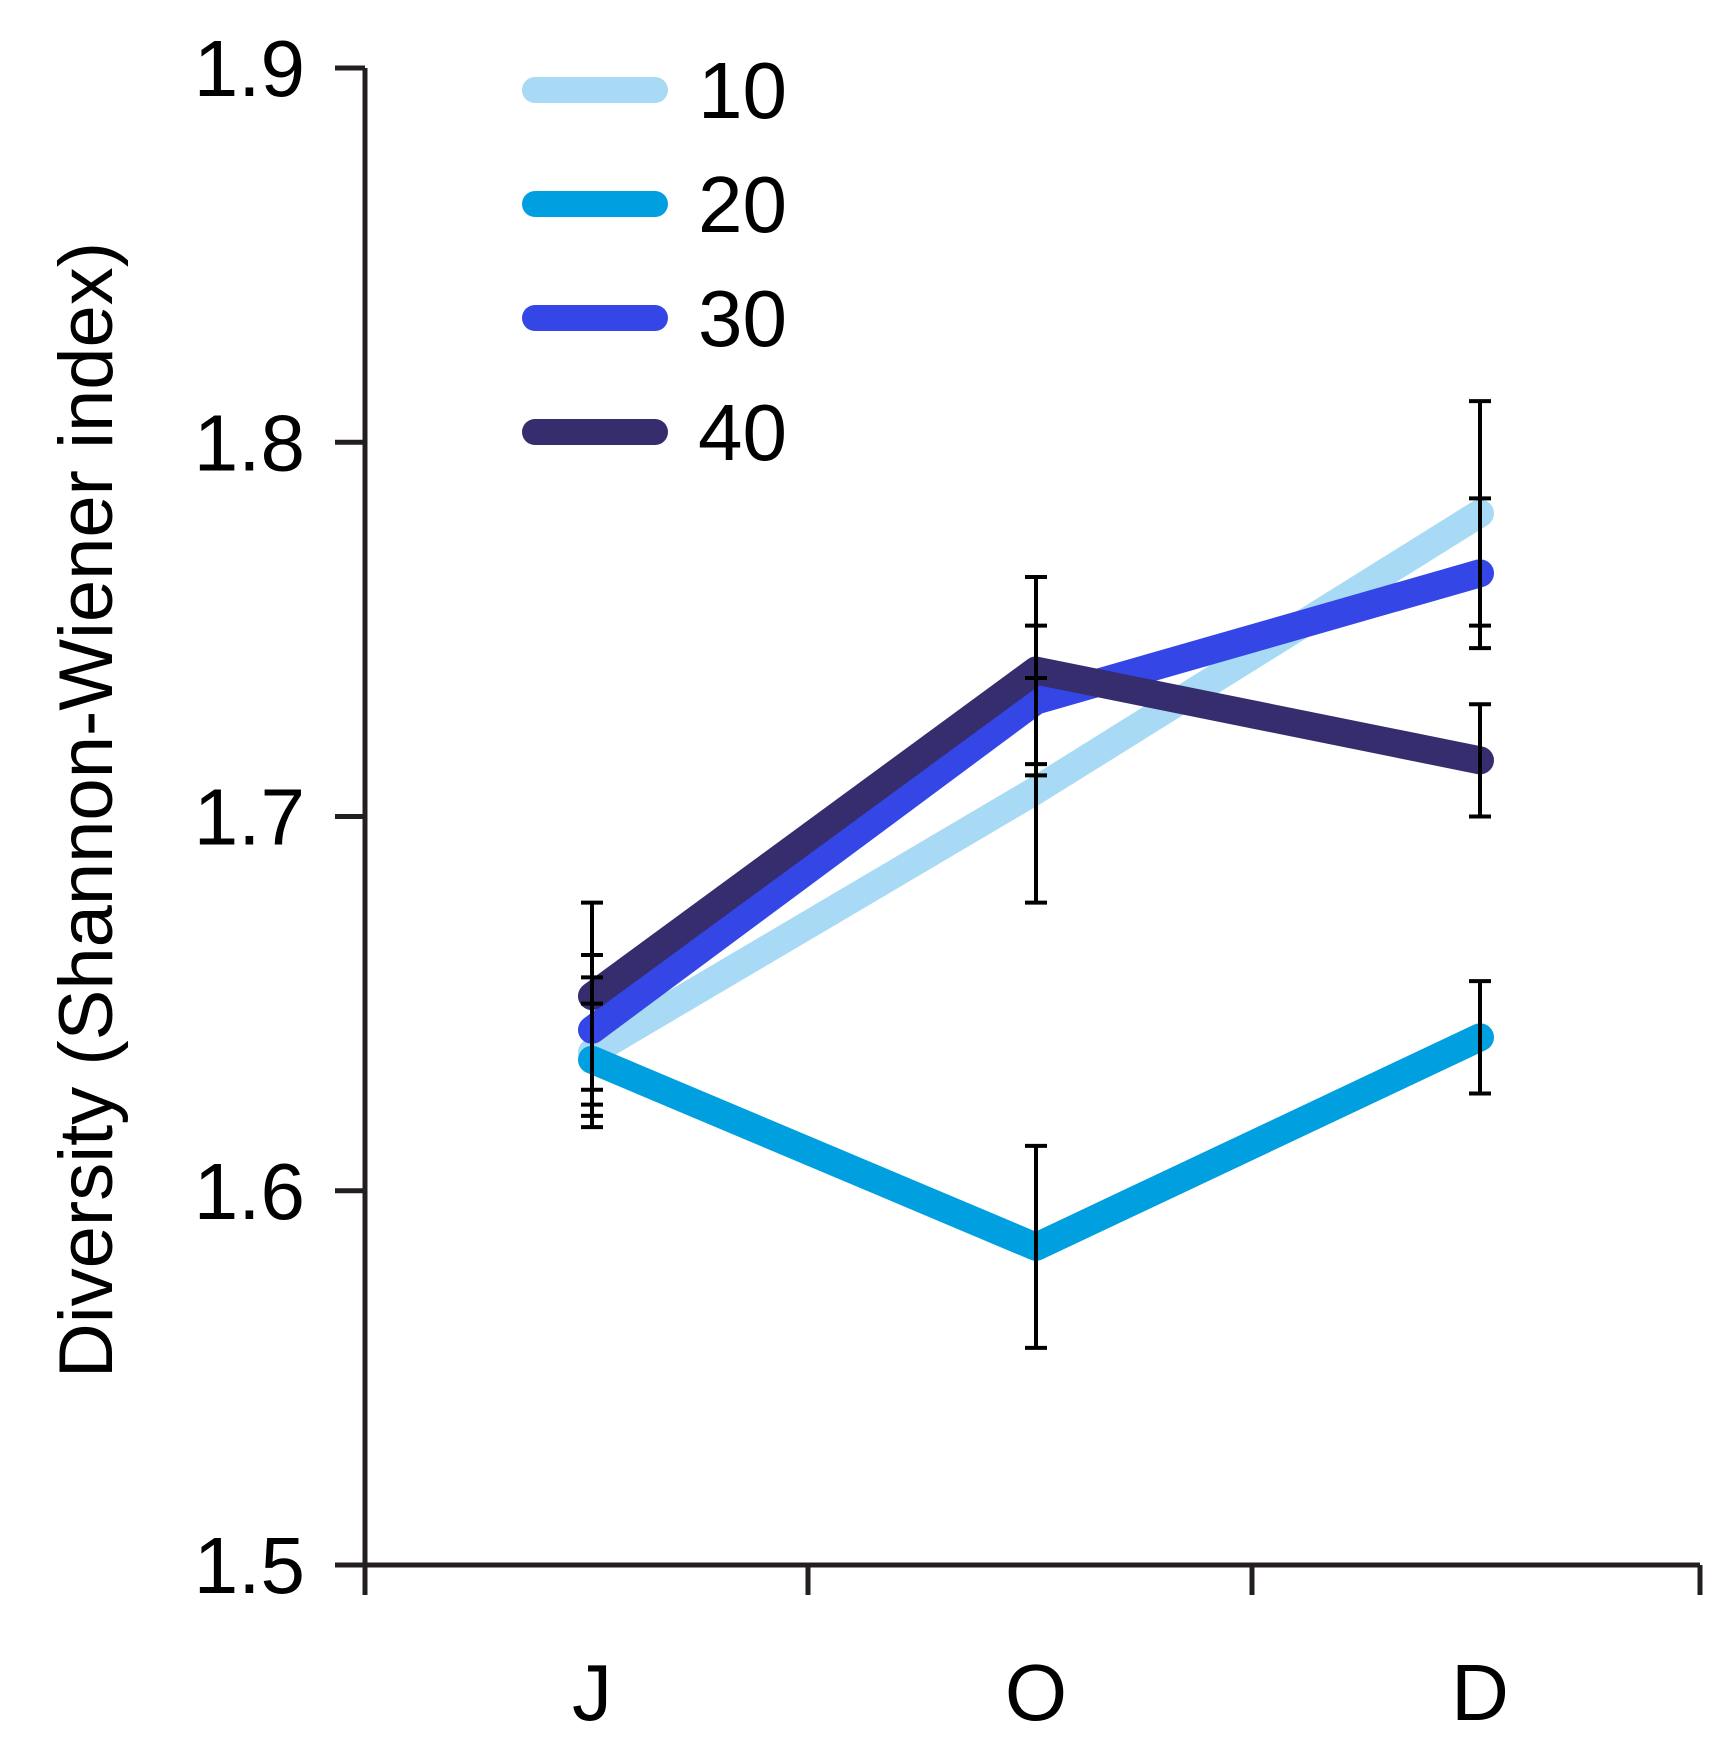  What do you see at coordinates (654, 318) in the screenshot?
I see `legend-item-30: 30` at bounding box center [654, 318].